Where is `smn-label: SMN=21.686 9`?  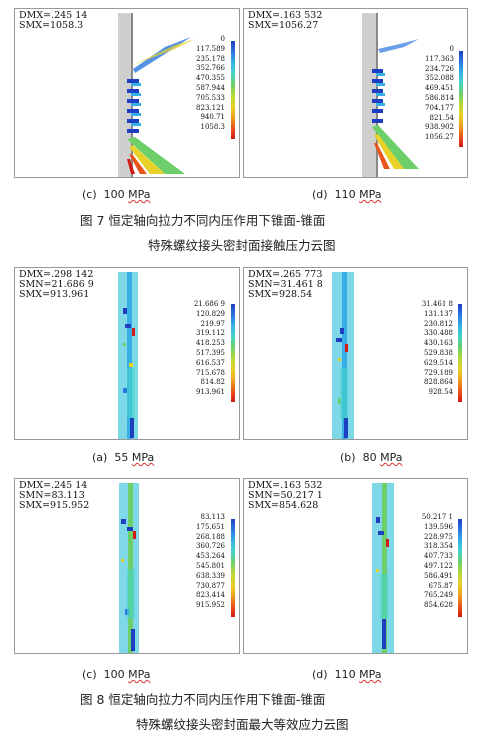
smn-label: SMN=21.686 9 is located at coordinates (56, 284).